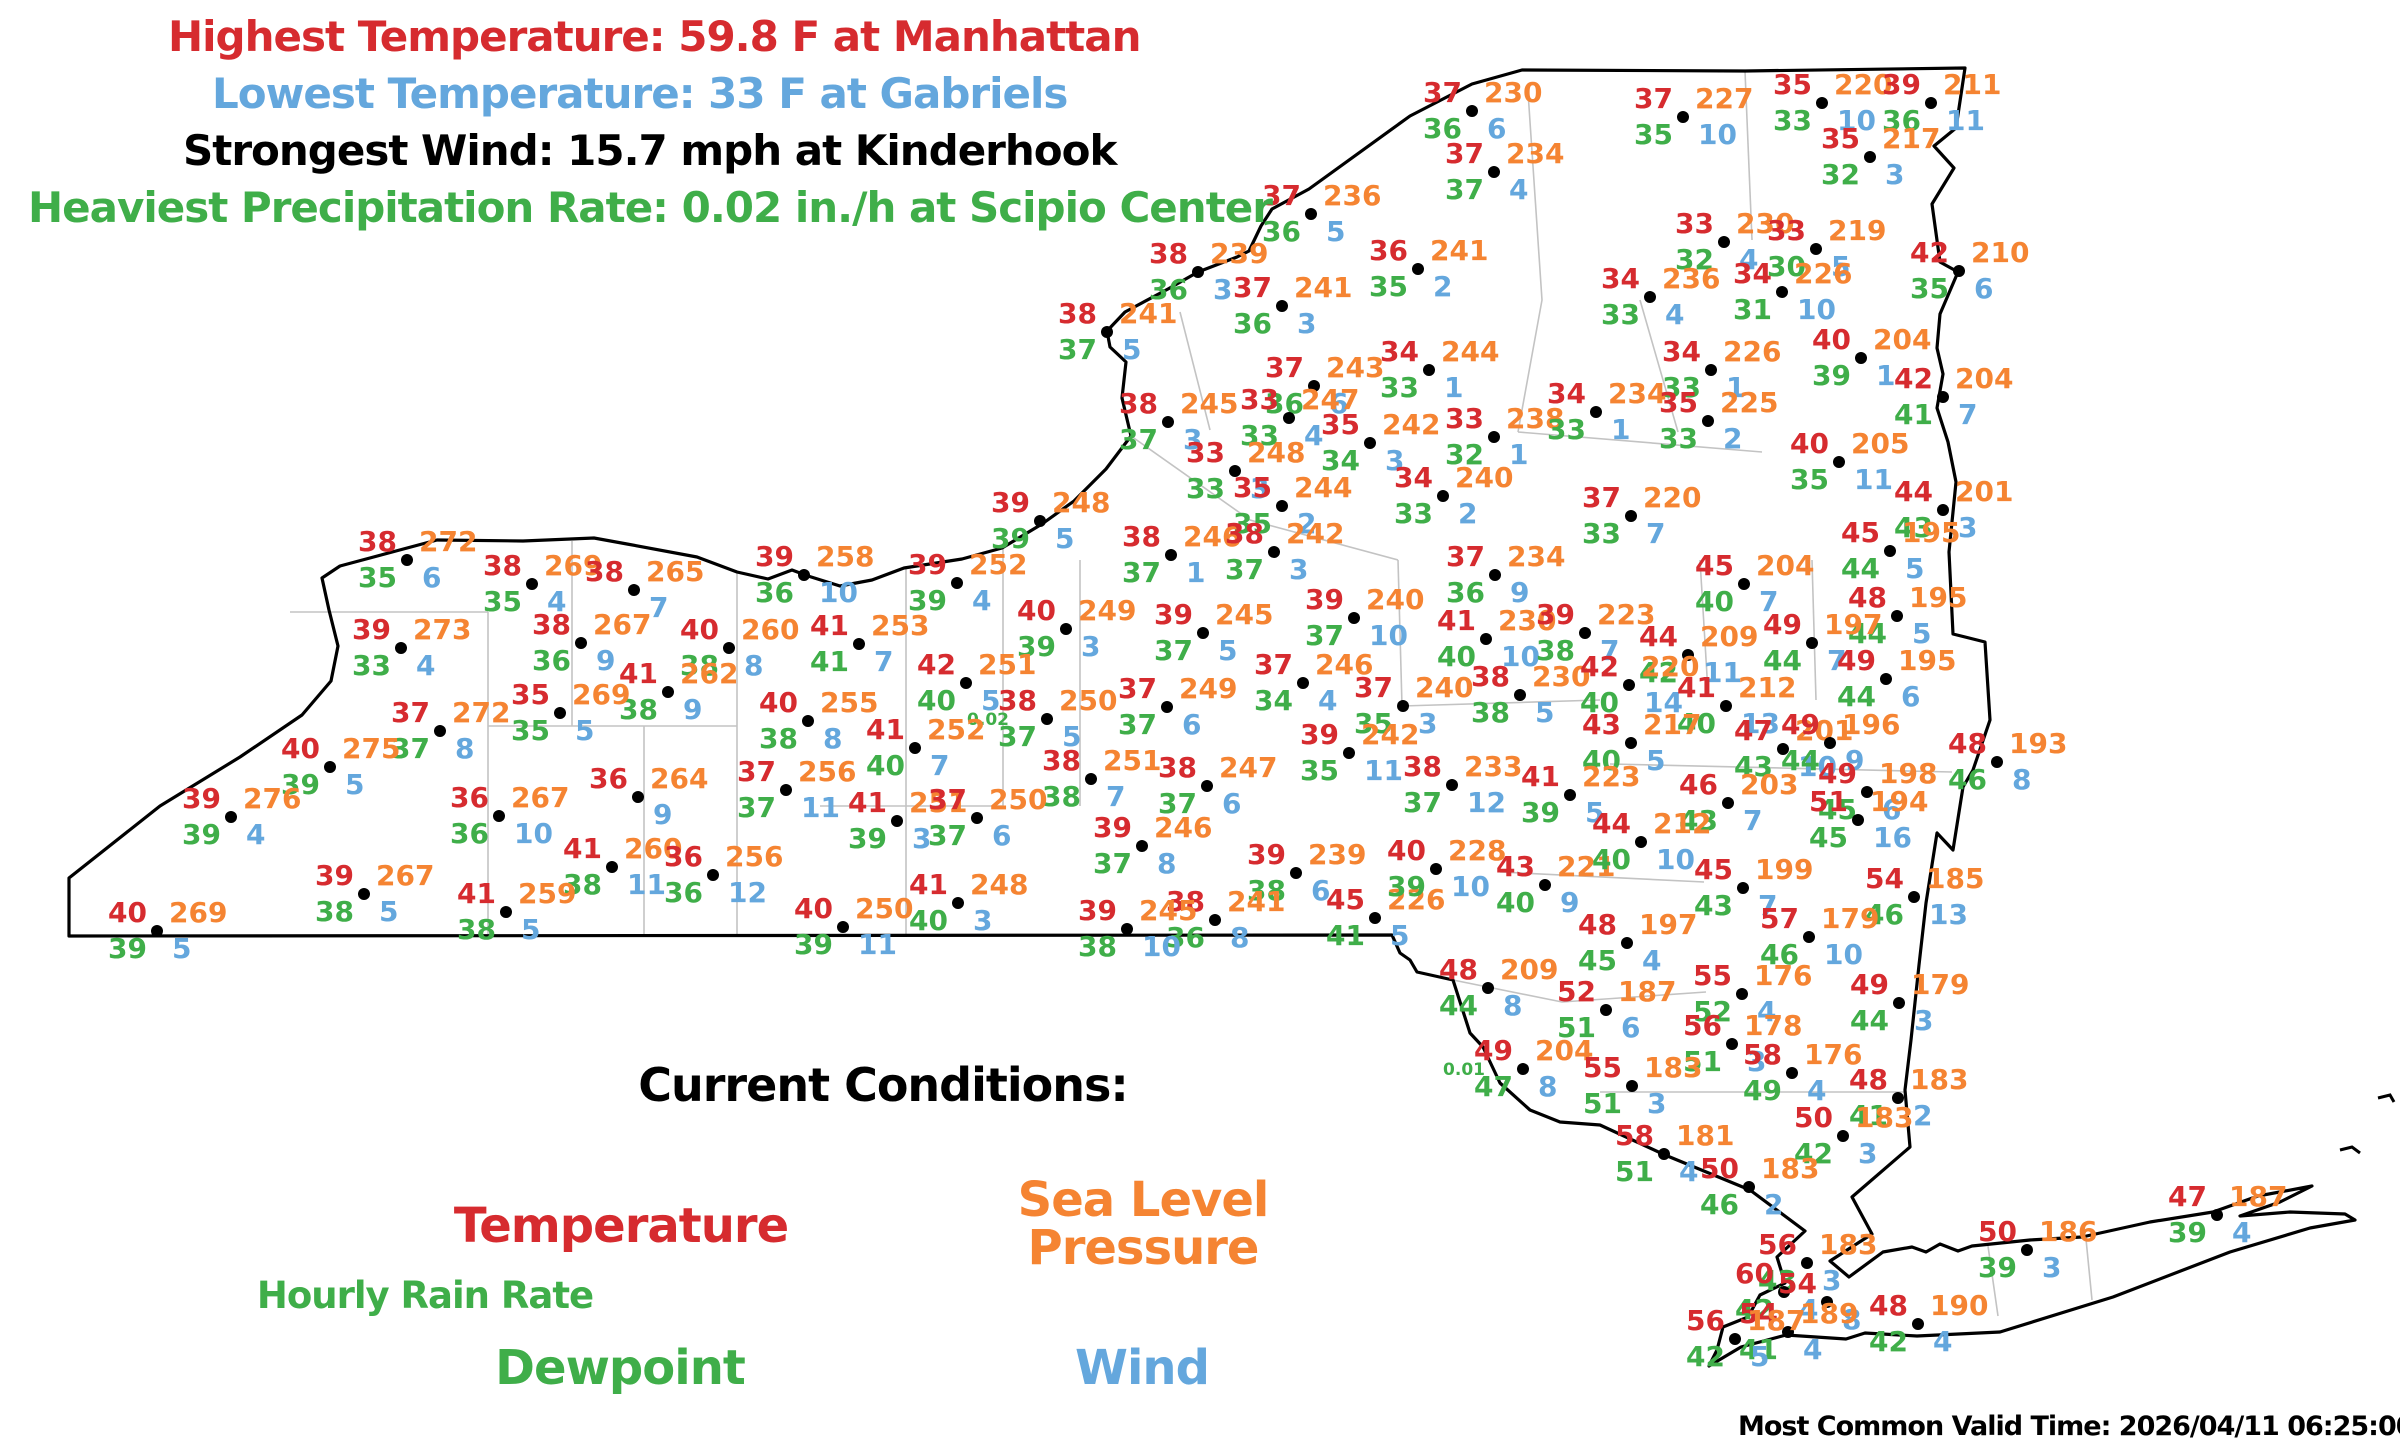  Describe the element at coordinates (1273, 700) in the screenshot. I see `svg-text: 34` at that location.